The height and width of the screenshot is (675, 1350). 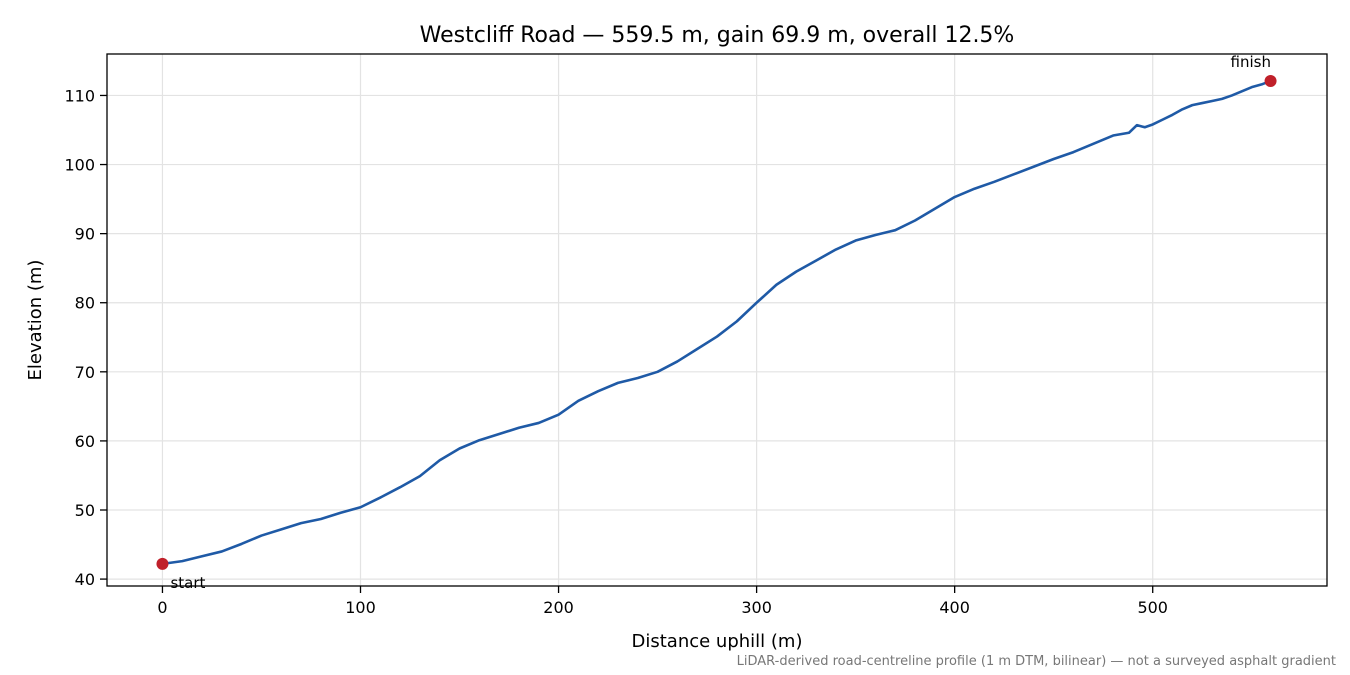 What do you see at coordinates (1270, 80) in the screenshot?
I see `finish-marker` at bounding box center [1270, 80].